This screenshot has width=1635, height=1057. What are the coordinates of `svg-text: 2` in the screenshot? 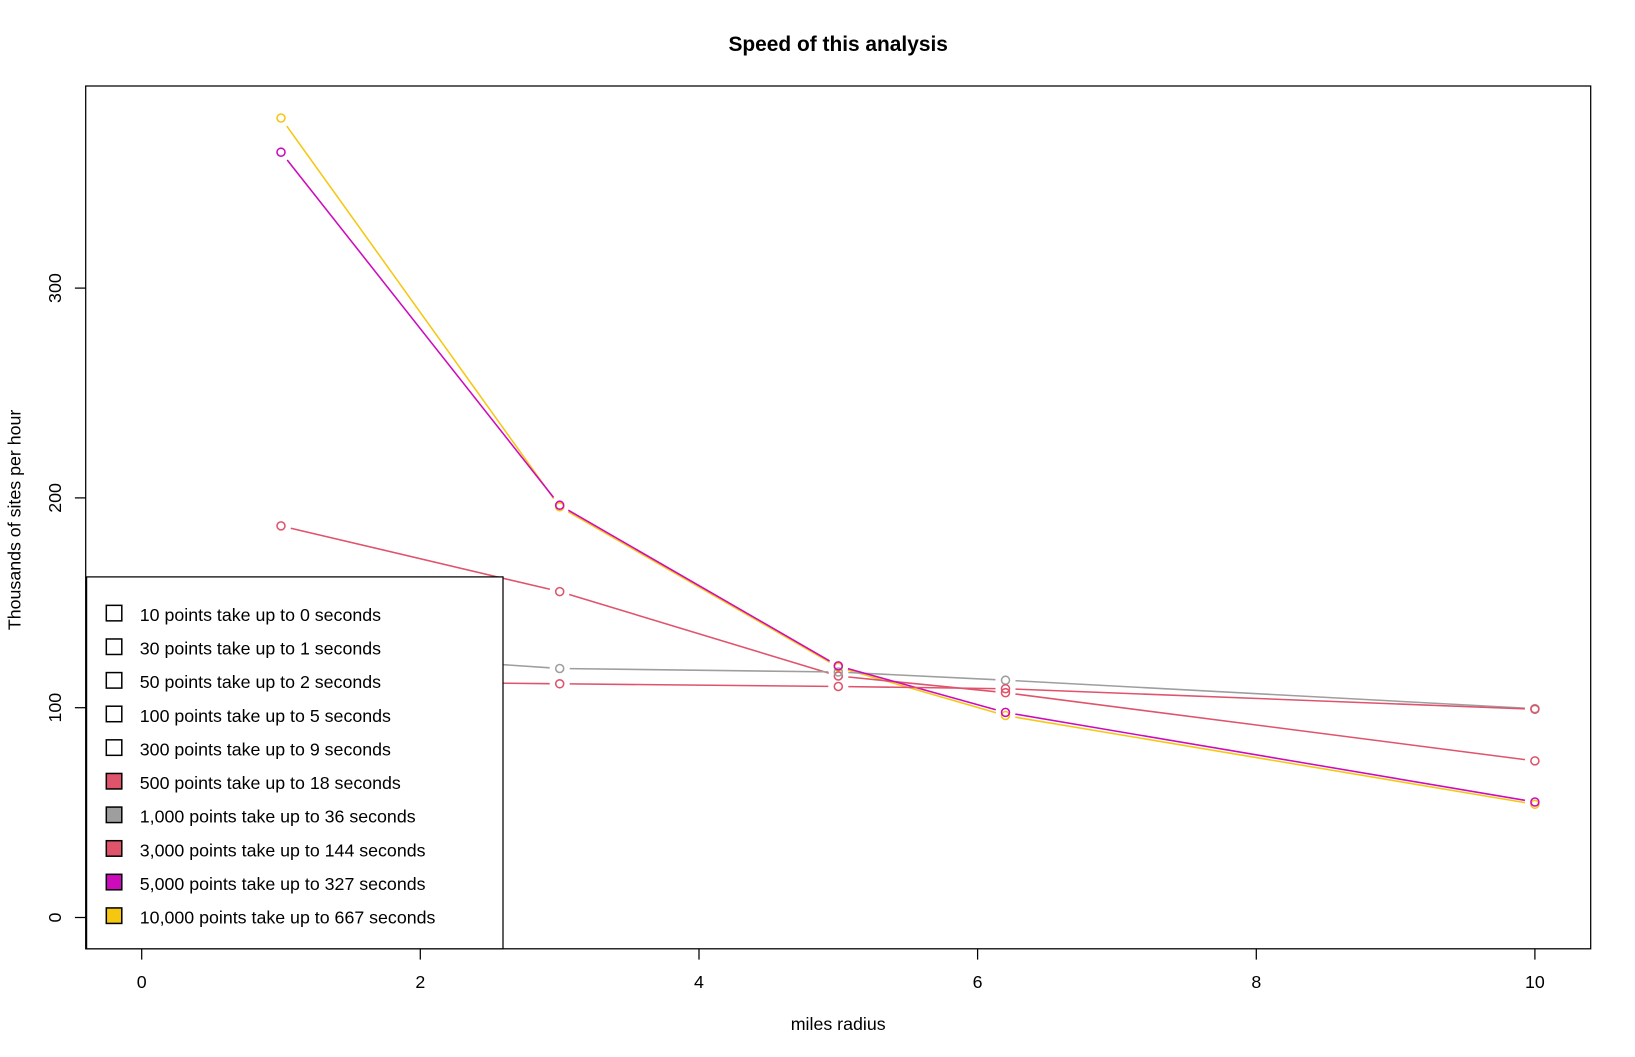 It's located at (420, 982).